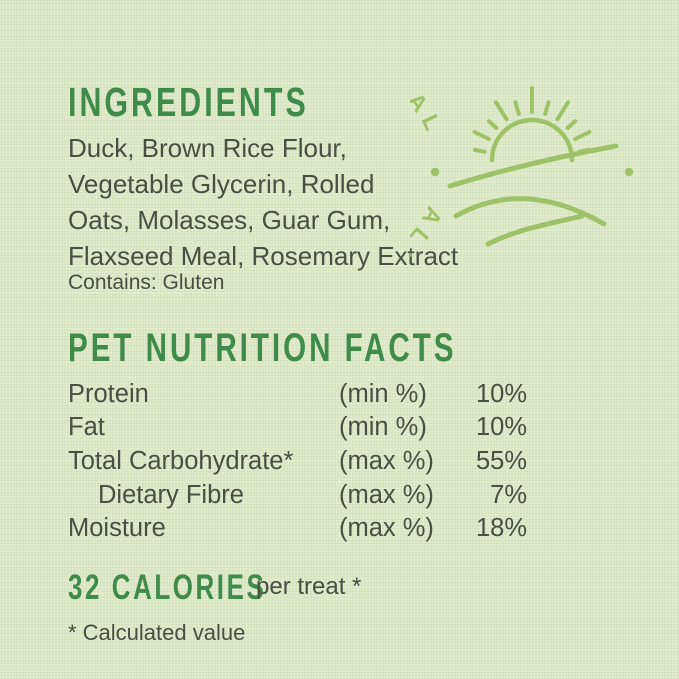  Describe the element at coordinates (508, 495) in the screenshot. I see `nutrient-value: 7%` at that location.